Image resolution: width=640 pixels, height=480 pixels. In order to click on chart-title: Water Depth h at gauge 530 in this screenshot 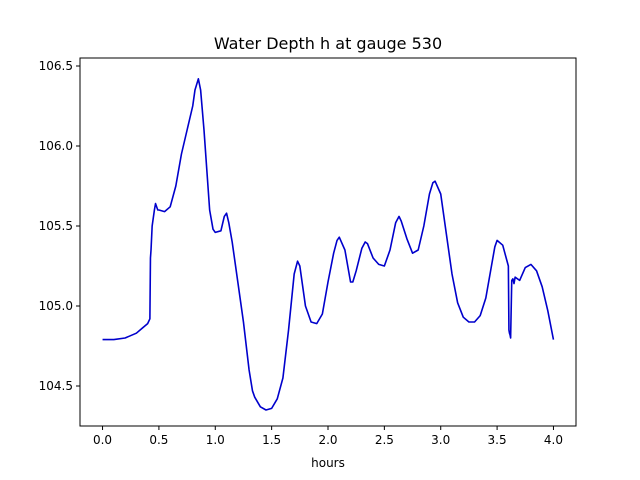, I will do `click(328, 43)`.